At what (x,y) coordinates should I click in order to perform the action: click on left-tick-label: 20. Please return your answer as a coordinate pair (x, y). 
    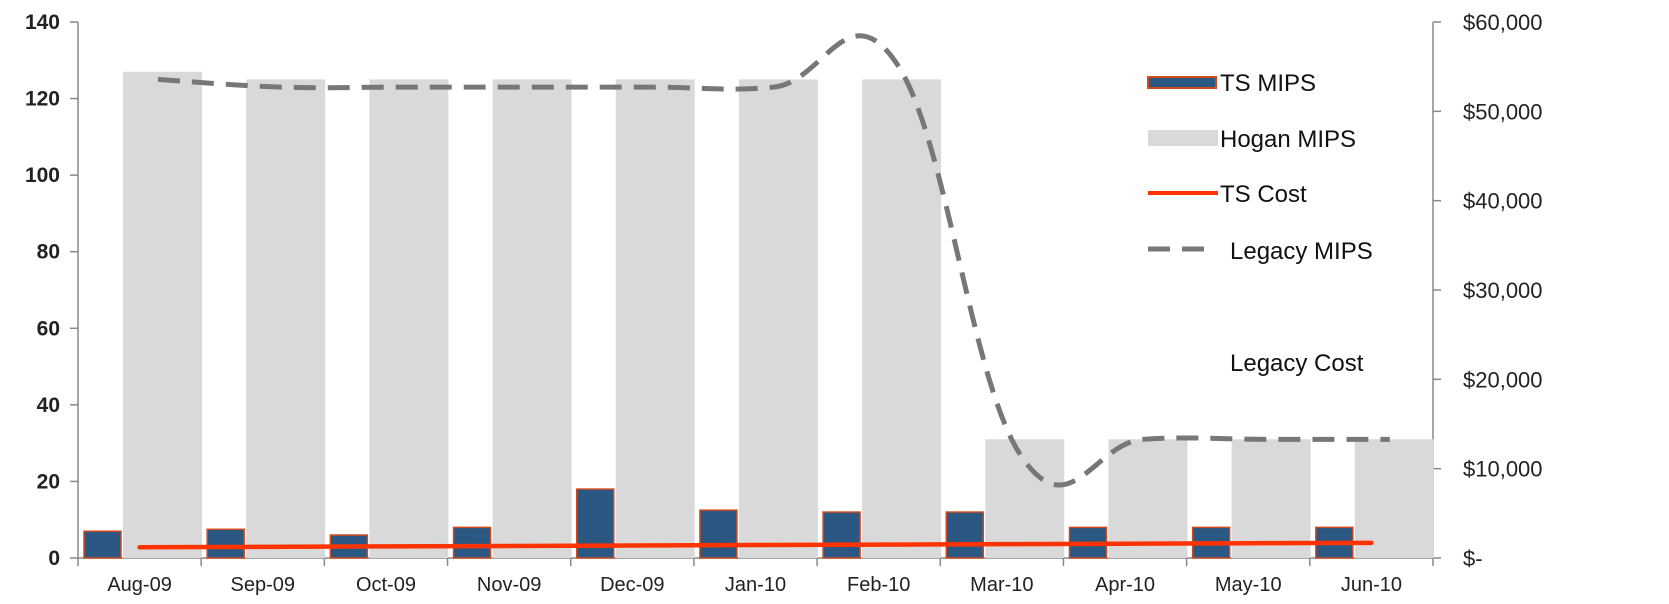
    Looking at the image, I should click on (48, 481).